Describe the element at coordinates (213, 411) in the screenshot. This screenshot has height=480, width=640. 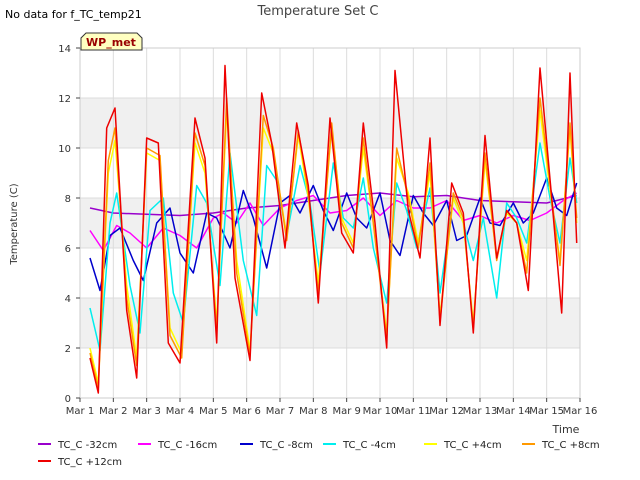
I see `x-tick-label: Mar 5` at that location.